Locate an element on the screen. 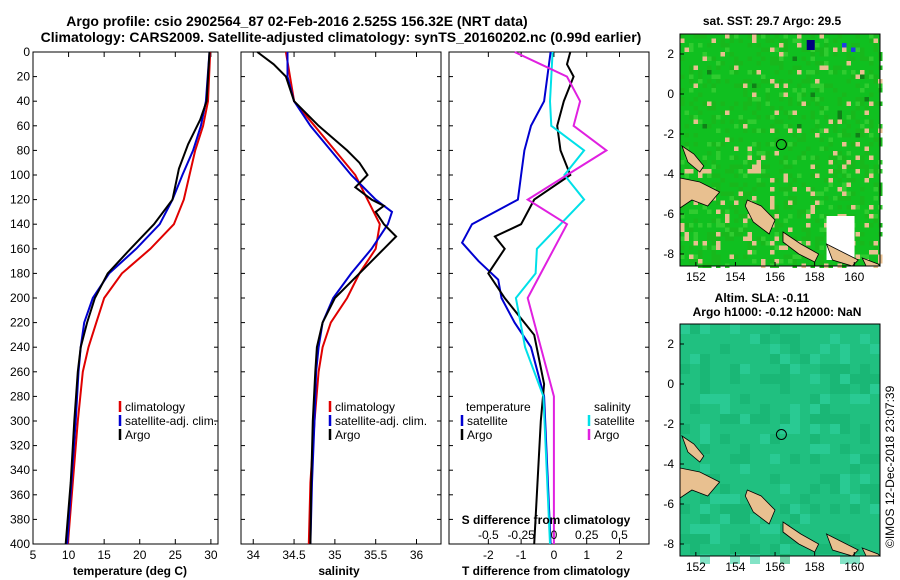  argo-position-marker is located at coordinates (781, 144).